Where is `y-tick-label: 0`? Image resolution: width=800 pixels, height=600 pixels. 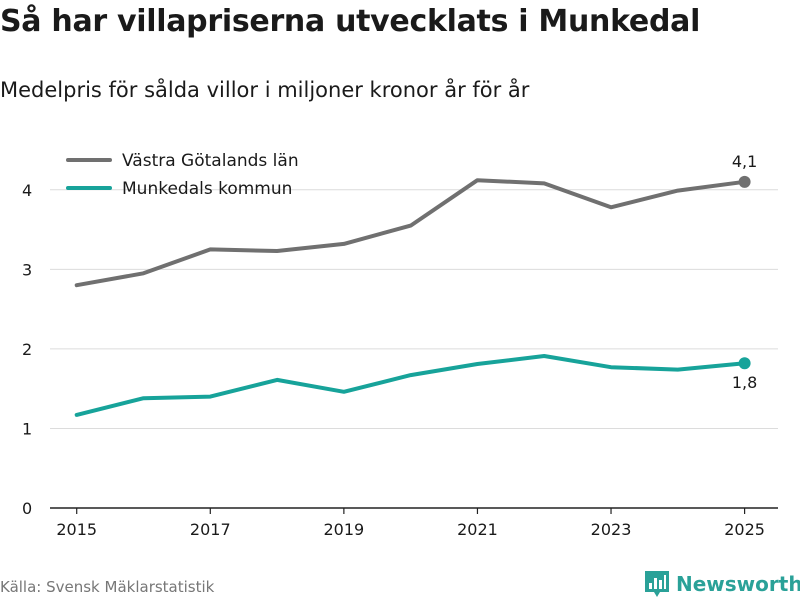 y-tick-label: 0 is located at coordinates (27, 508).